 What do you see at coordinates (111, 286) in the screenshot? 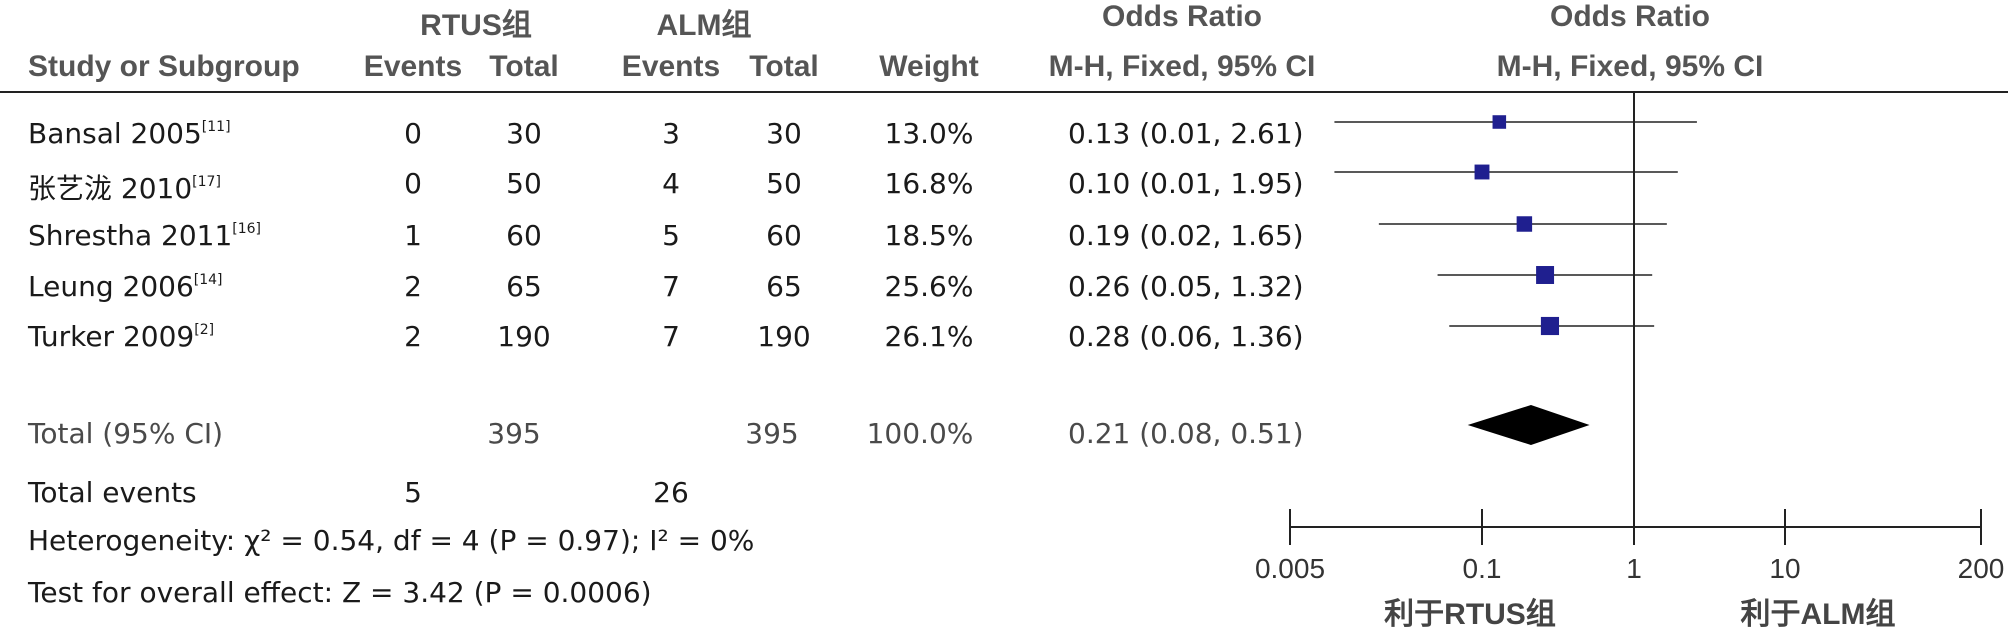
I see `study-name: Leung 2006` at bounding box center [111, 286].